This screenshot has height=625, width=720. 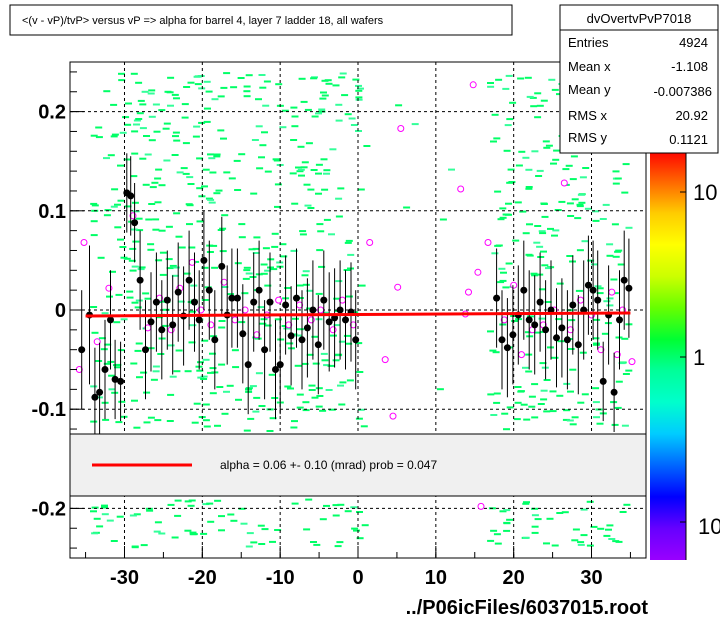 I want to click on stats-name: dvOvertvPvP7018, so click(x=639, y=18).